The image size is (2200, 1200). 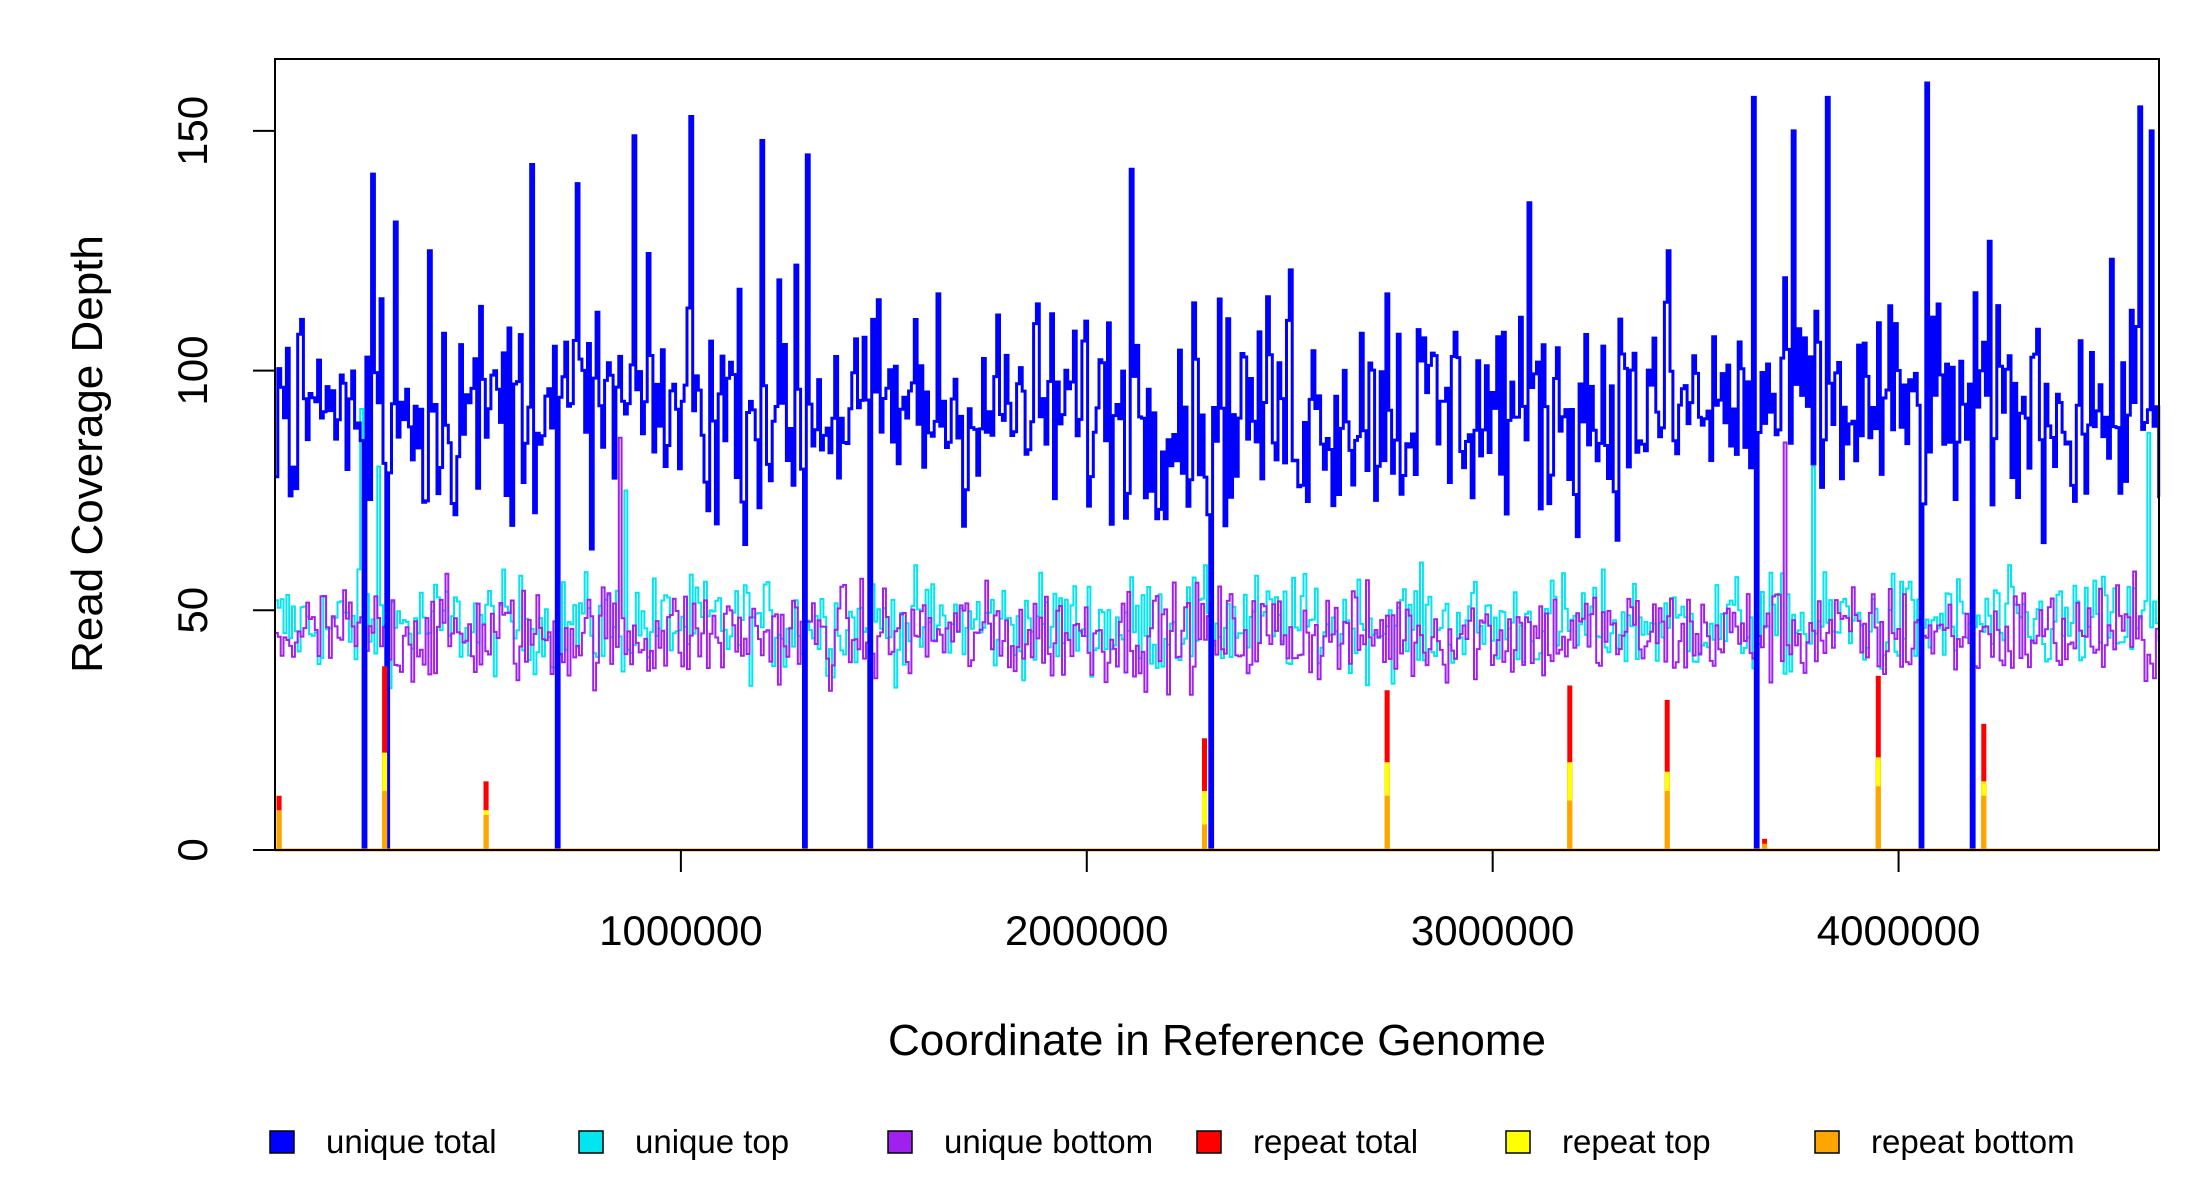 What do you see at coordinates (192, 610) in the screenshot?
I see `y-tick-label: 50` at bounding box center [192, 610].